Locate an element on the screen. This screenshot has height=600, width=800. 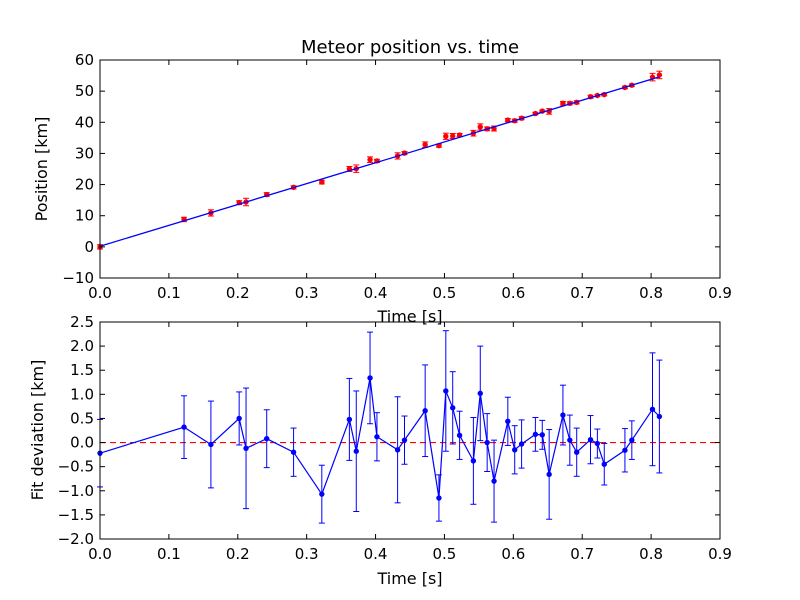
bottom-y-tick-label: −0.5 is located at coordinates (76, 467).